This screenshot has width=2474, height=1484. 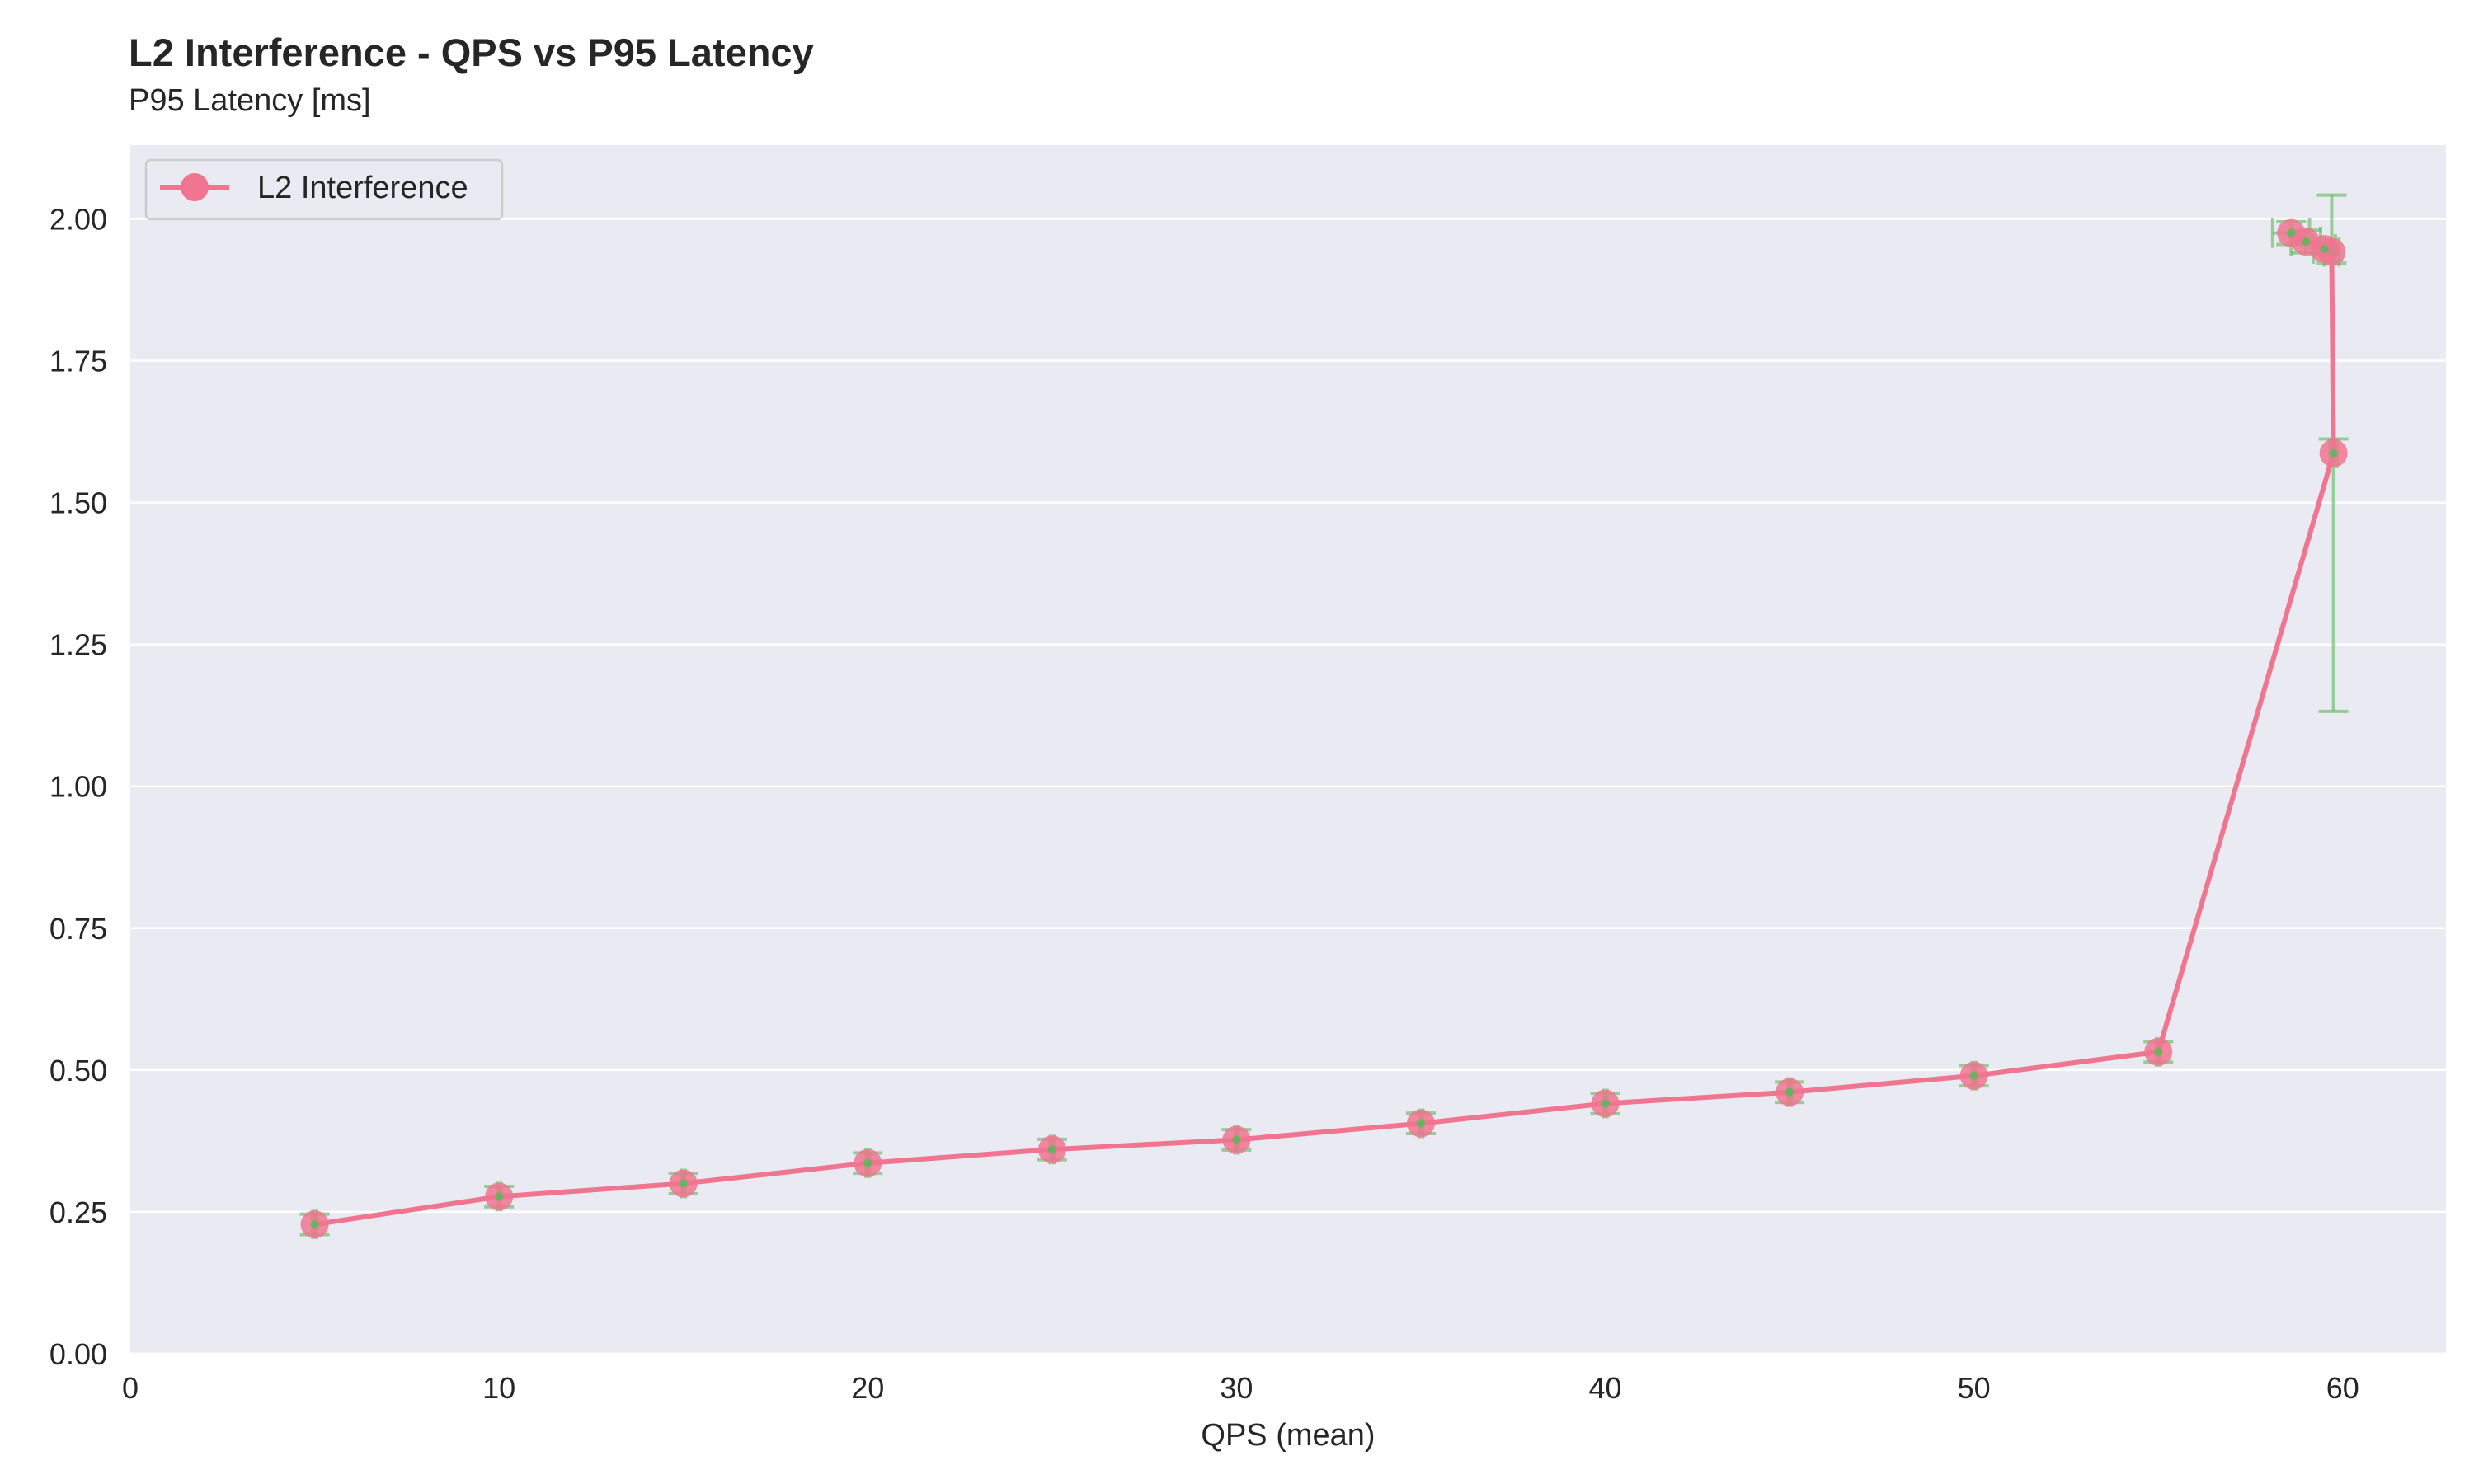 What do you see at coordinates (1236, 1388) in the screenshot?
I see `x-tick-label: 30` at bounding box center [1236, 1388].